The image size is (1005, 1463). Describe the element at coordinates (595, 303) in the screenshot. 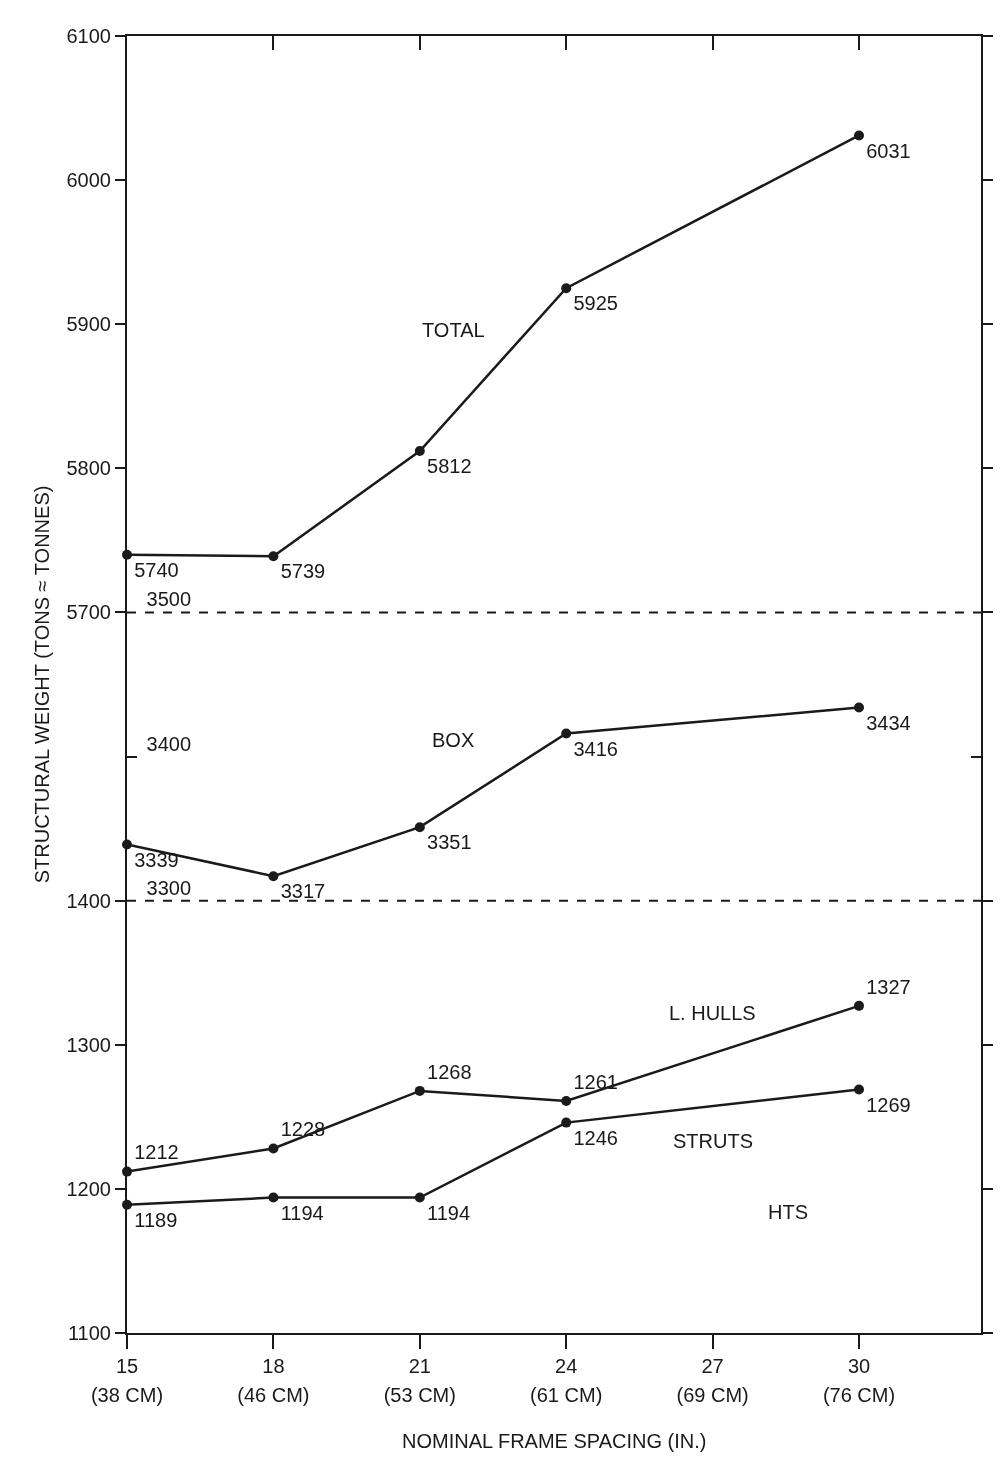

I see `data-label: 5925` at that location.